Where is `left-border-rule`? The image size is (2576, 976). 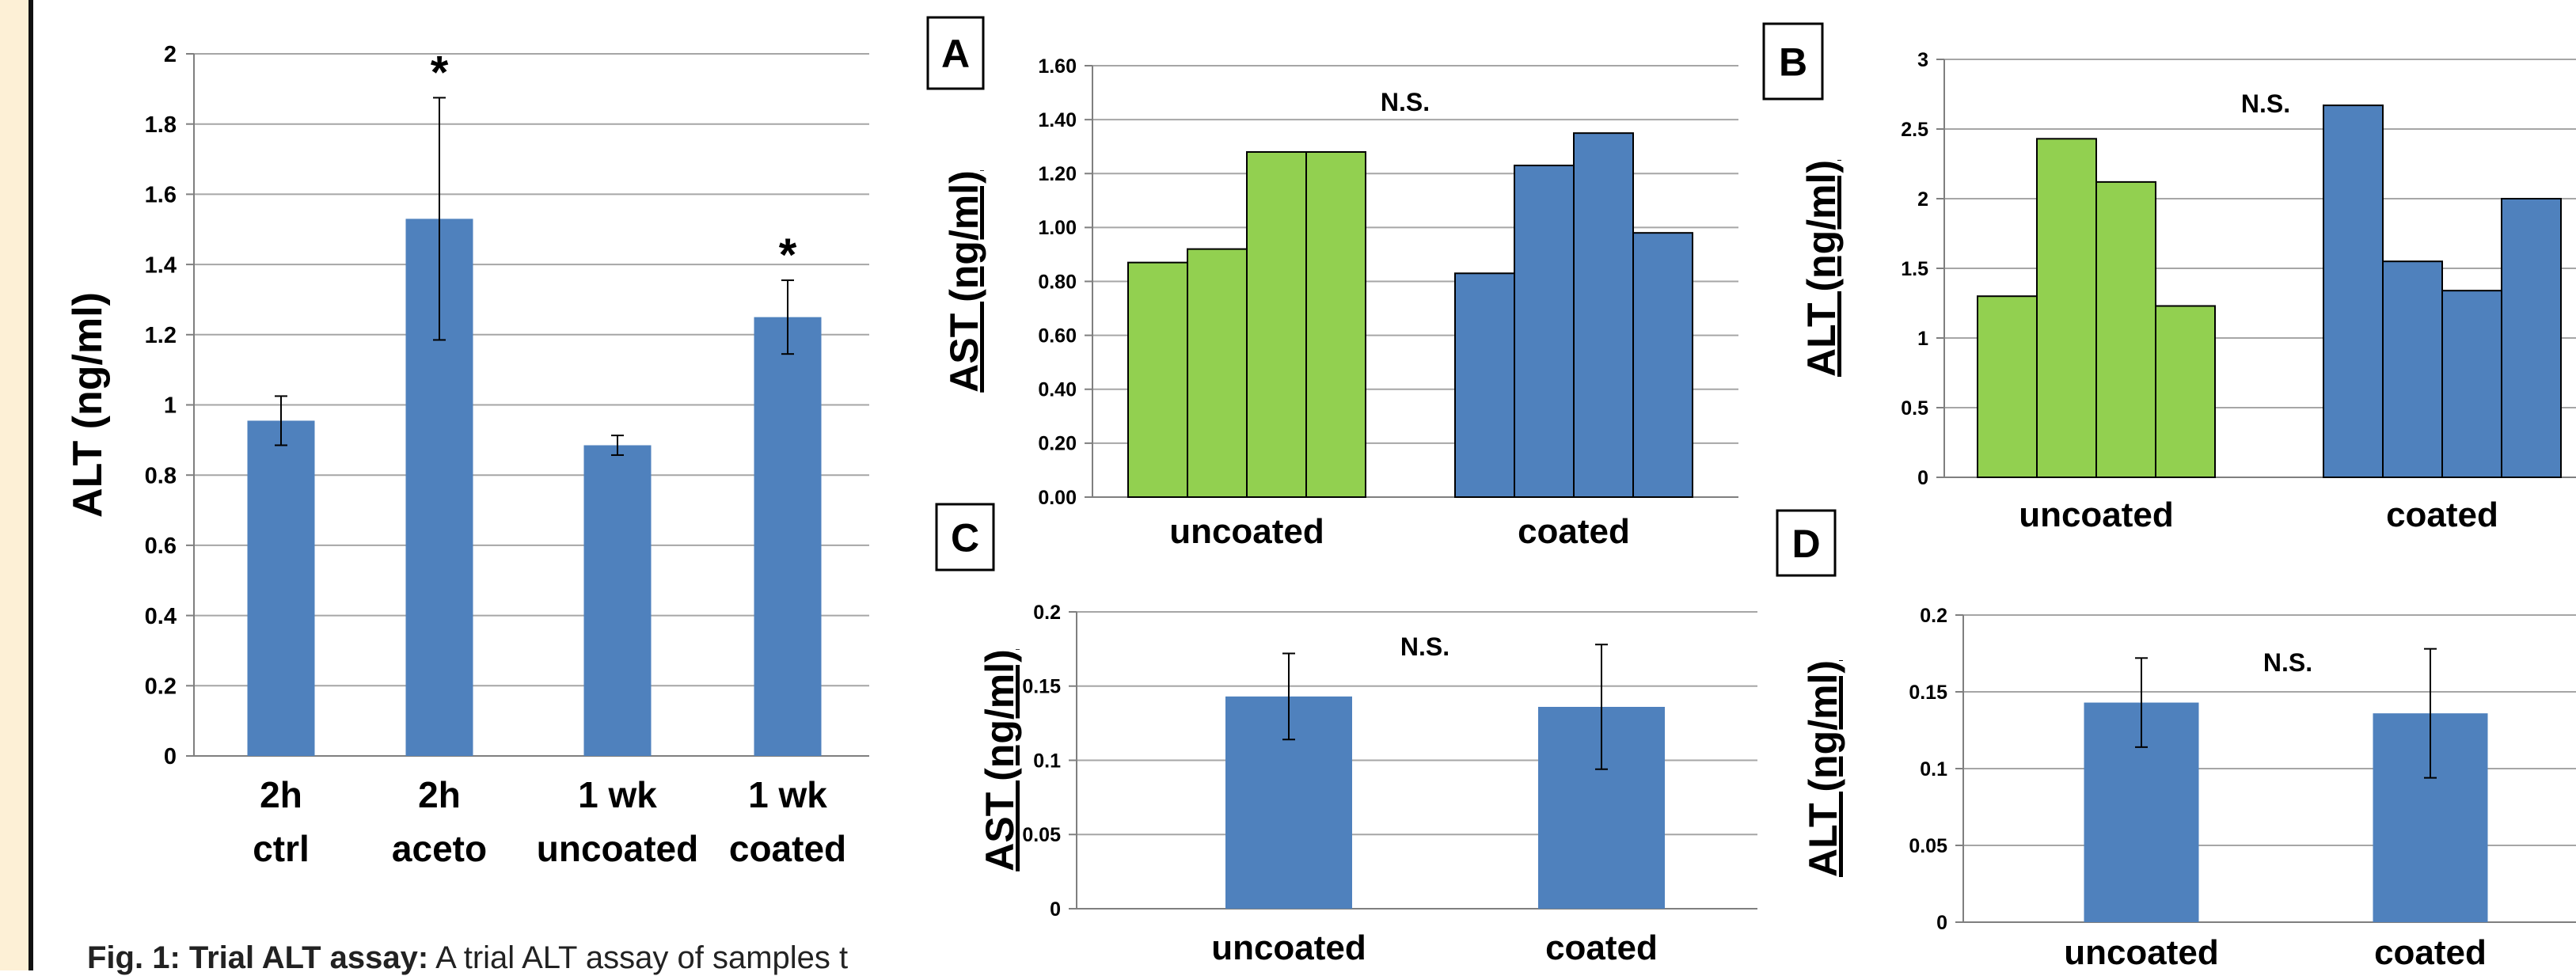 left-border-rule is located at coordinates (31, 485).